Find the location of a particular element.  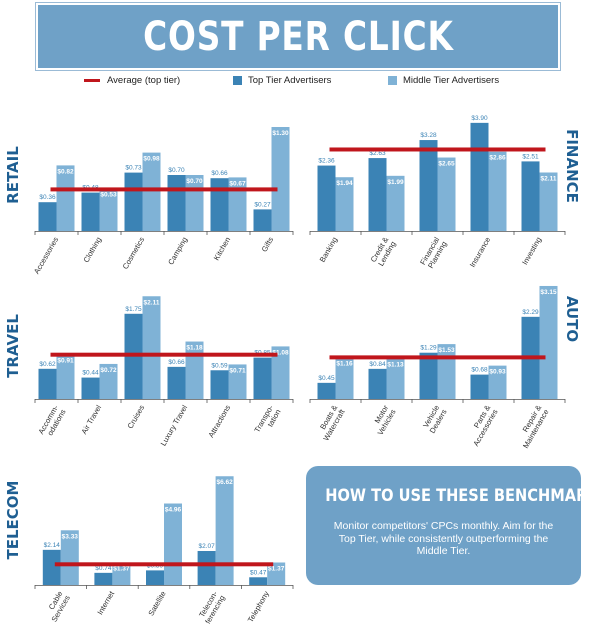

retail-bar-middle-cosmetics is located at coordinates (151, 191).